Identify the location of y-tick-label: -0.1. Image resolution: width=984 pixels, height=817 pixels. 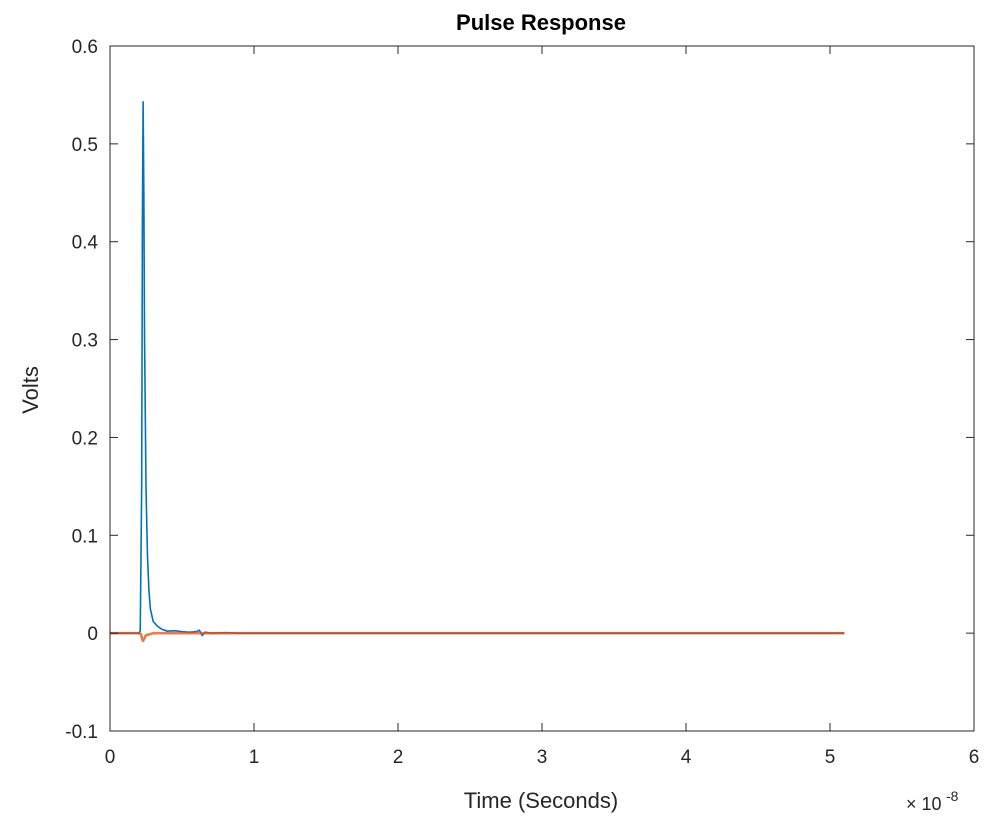
(81, 732).